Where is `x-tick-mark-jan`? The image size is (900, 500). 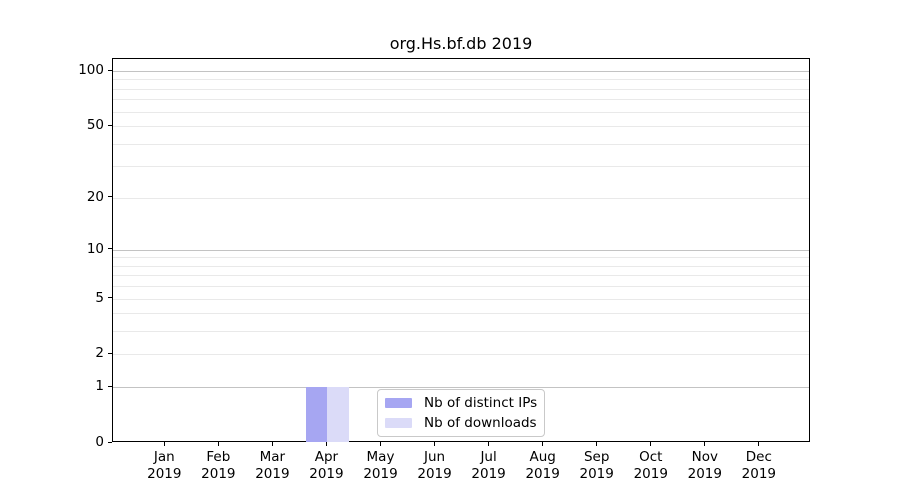
x-tick-mark-jan is located at coordinates (164, 444).